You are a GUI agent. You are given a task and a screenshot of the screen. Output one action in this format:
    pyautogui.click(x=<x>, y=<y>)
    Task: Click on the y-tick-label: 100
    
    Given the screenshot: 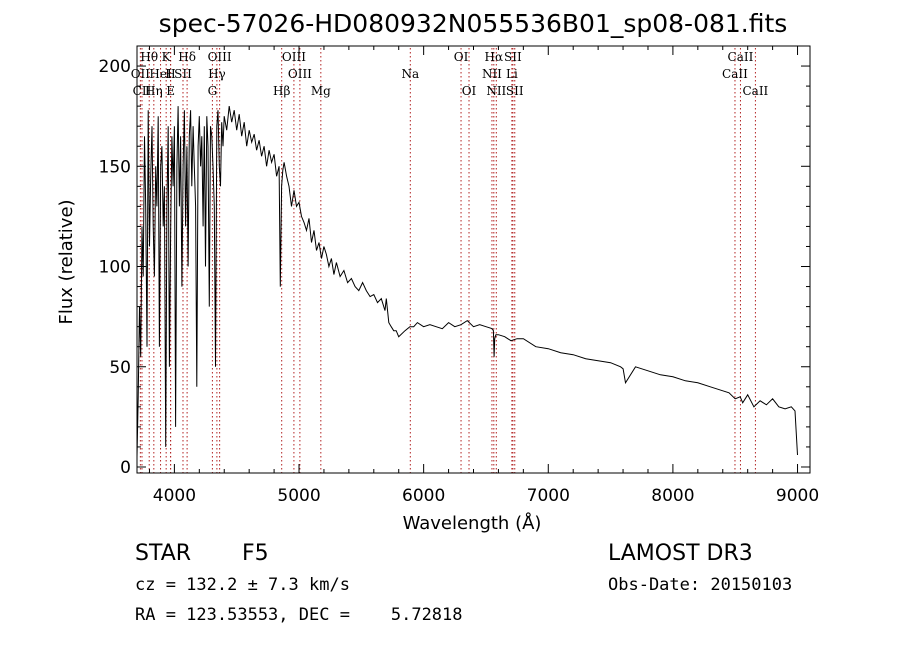 What is the action you would take?
    pyautogui.click(x=115, y=268)
    